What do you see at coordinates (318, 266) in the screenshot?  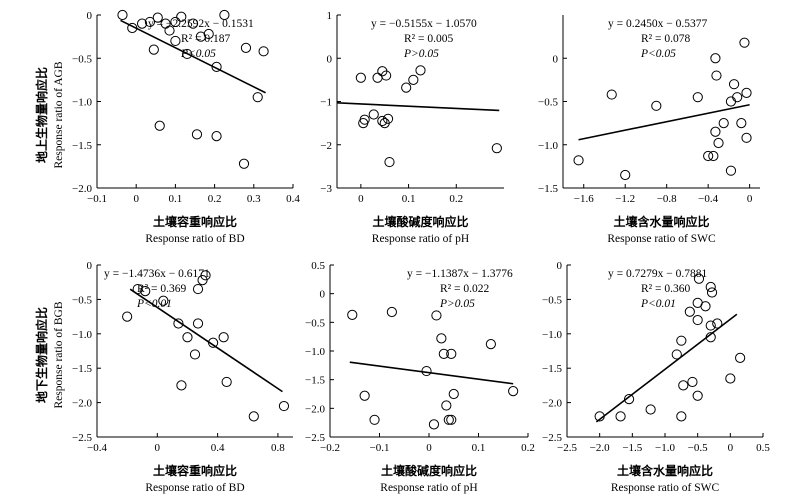 I see `y-tick-label: 0.5` at bounding box center [318, 266].